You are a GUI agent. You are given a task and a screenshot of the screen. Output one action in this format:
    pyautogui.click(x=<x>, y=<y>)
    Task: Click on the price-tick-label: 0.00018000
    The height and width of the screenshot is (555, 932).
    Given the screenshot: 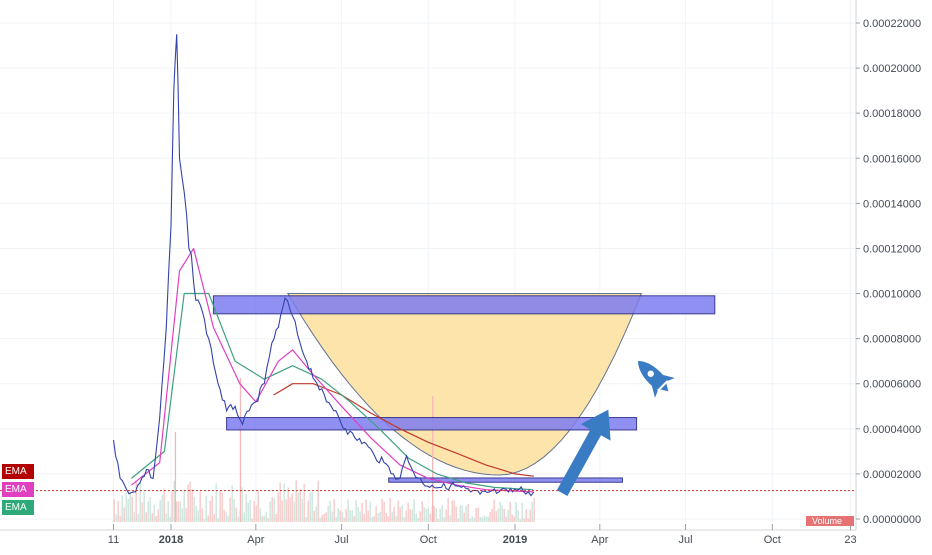 What is the action you would take?
    pyautogui.click(x=892, y=114)
    